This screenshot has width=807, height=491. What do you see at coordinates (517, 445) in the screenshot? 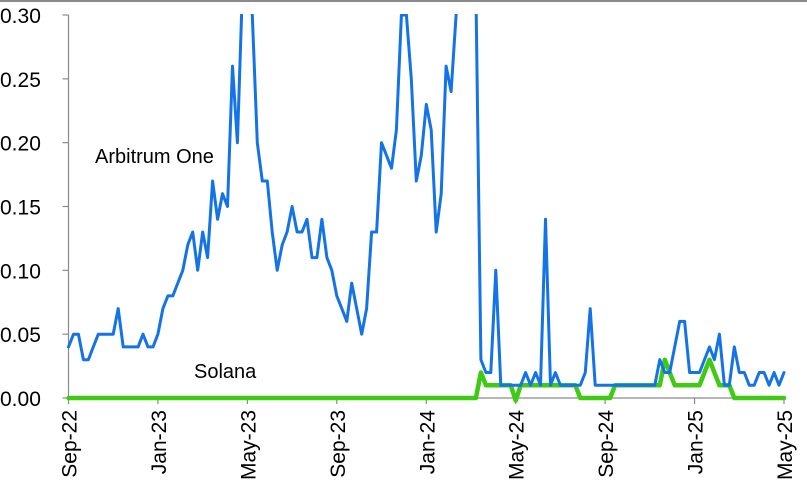
I see `x-tick-label: May-24` at bounding box center [517, 445].